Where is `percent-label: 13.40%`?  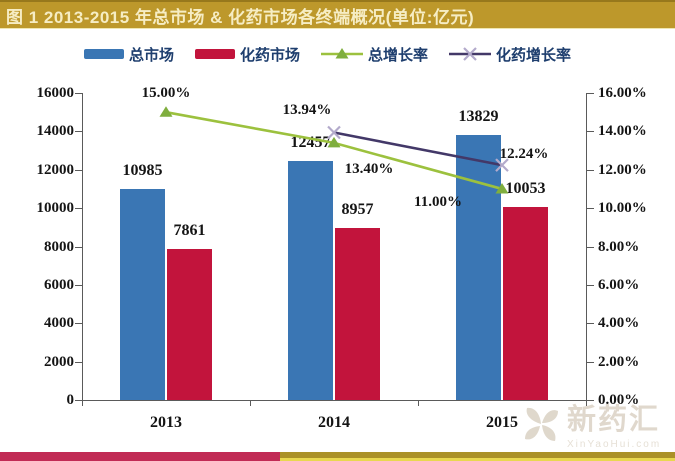
percent-label: 13.40% is located at coordinates (369, 169).